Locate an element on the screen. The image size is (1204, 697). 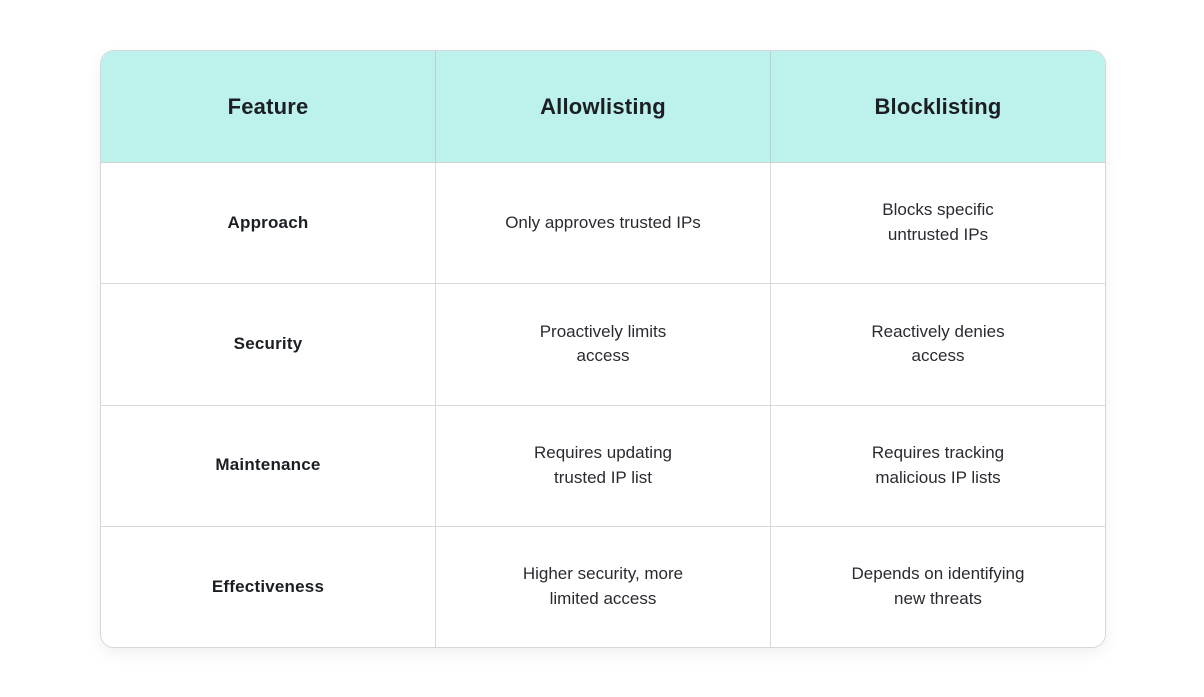
row-label: Security is located at coordinates (268, 344).